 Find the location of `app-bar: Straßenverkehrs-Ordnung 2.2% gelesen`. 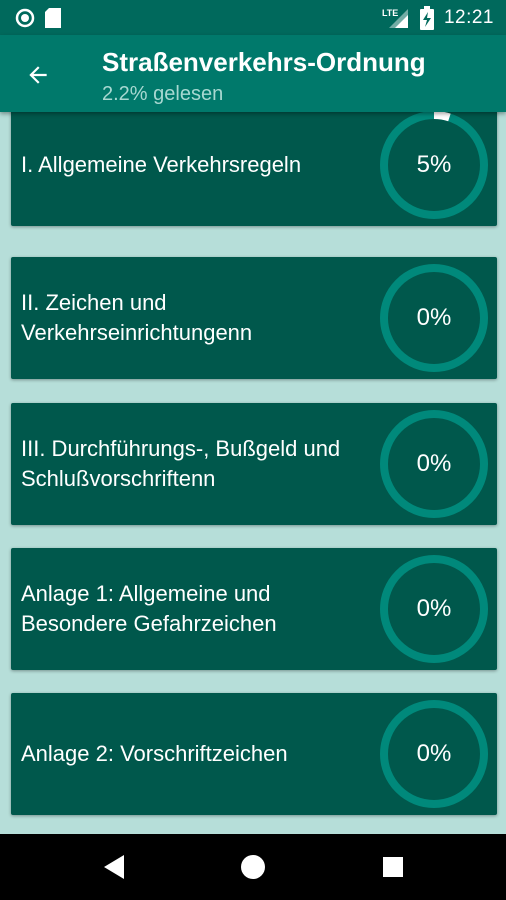

app-bar: Straßenverkehrs-Ordnung 2.2% gelesen is located at coordinates (253, 73).